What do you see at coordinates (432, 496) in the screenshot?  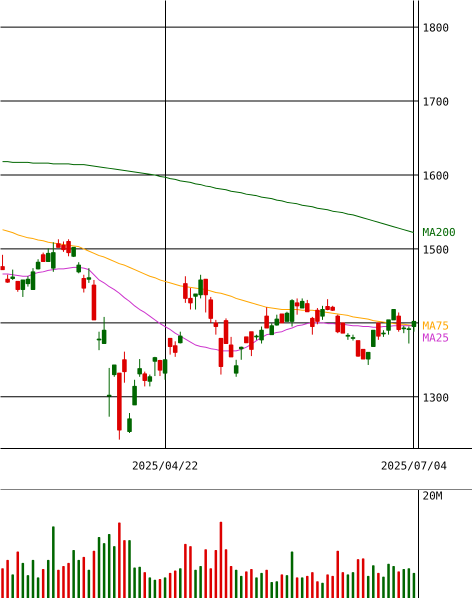 I see `text: 20M` at bounding box center [432, 496].